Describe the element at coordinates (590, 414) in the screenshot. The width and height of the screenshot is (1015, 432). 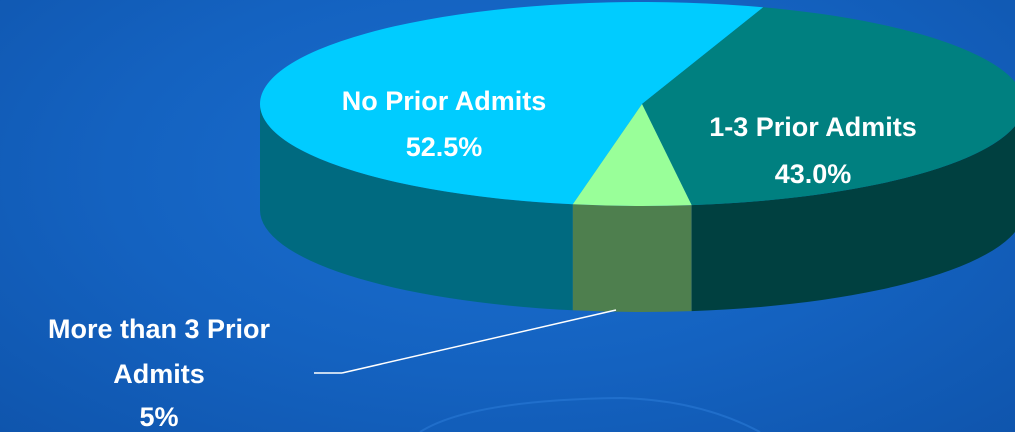
I see `background-swirl` at that location.